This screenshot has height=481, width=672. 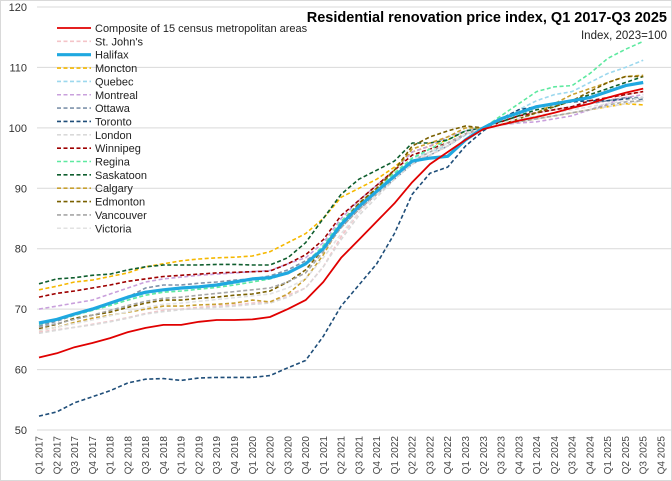 What do you see at coordinates (502, 455) in the screenshot?
I see `x-tick-label: Q3 2023` at bounding box center [502, 455].